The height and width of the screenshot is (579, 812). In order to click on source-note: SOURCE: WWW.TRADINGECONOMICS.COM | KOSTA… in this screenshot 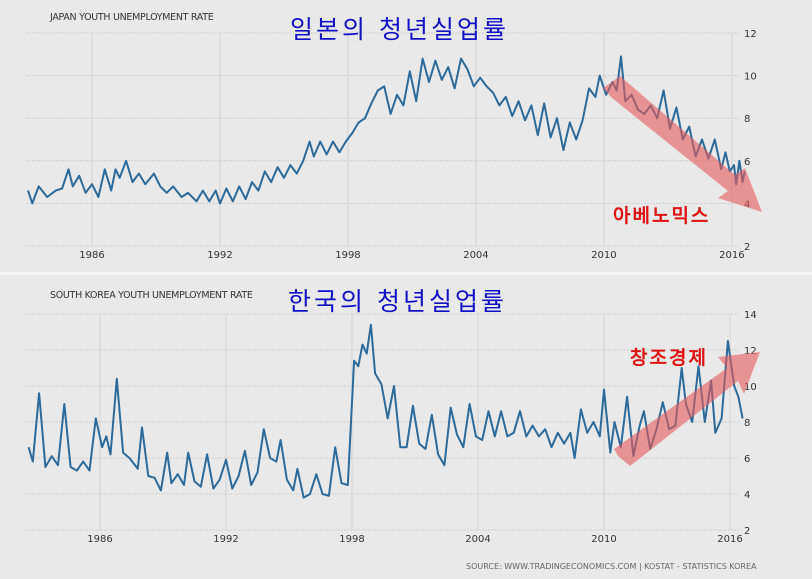, I will do `click(611, 566)`.